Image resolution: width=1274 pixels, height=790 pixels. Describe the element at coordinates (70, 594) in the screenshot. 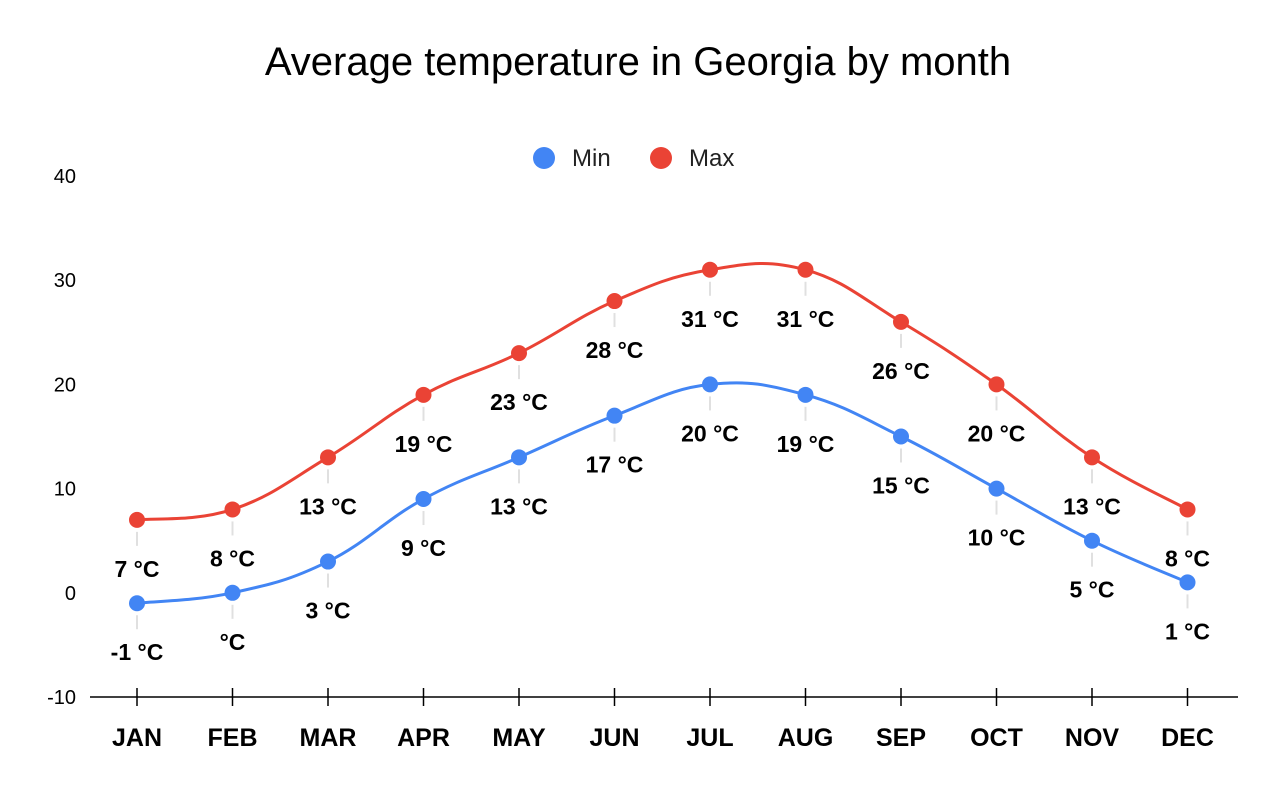

I see `y-tick-label: 0` at that location.